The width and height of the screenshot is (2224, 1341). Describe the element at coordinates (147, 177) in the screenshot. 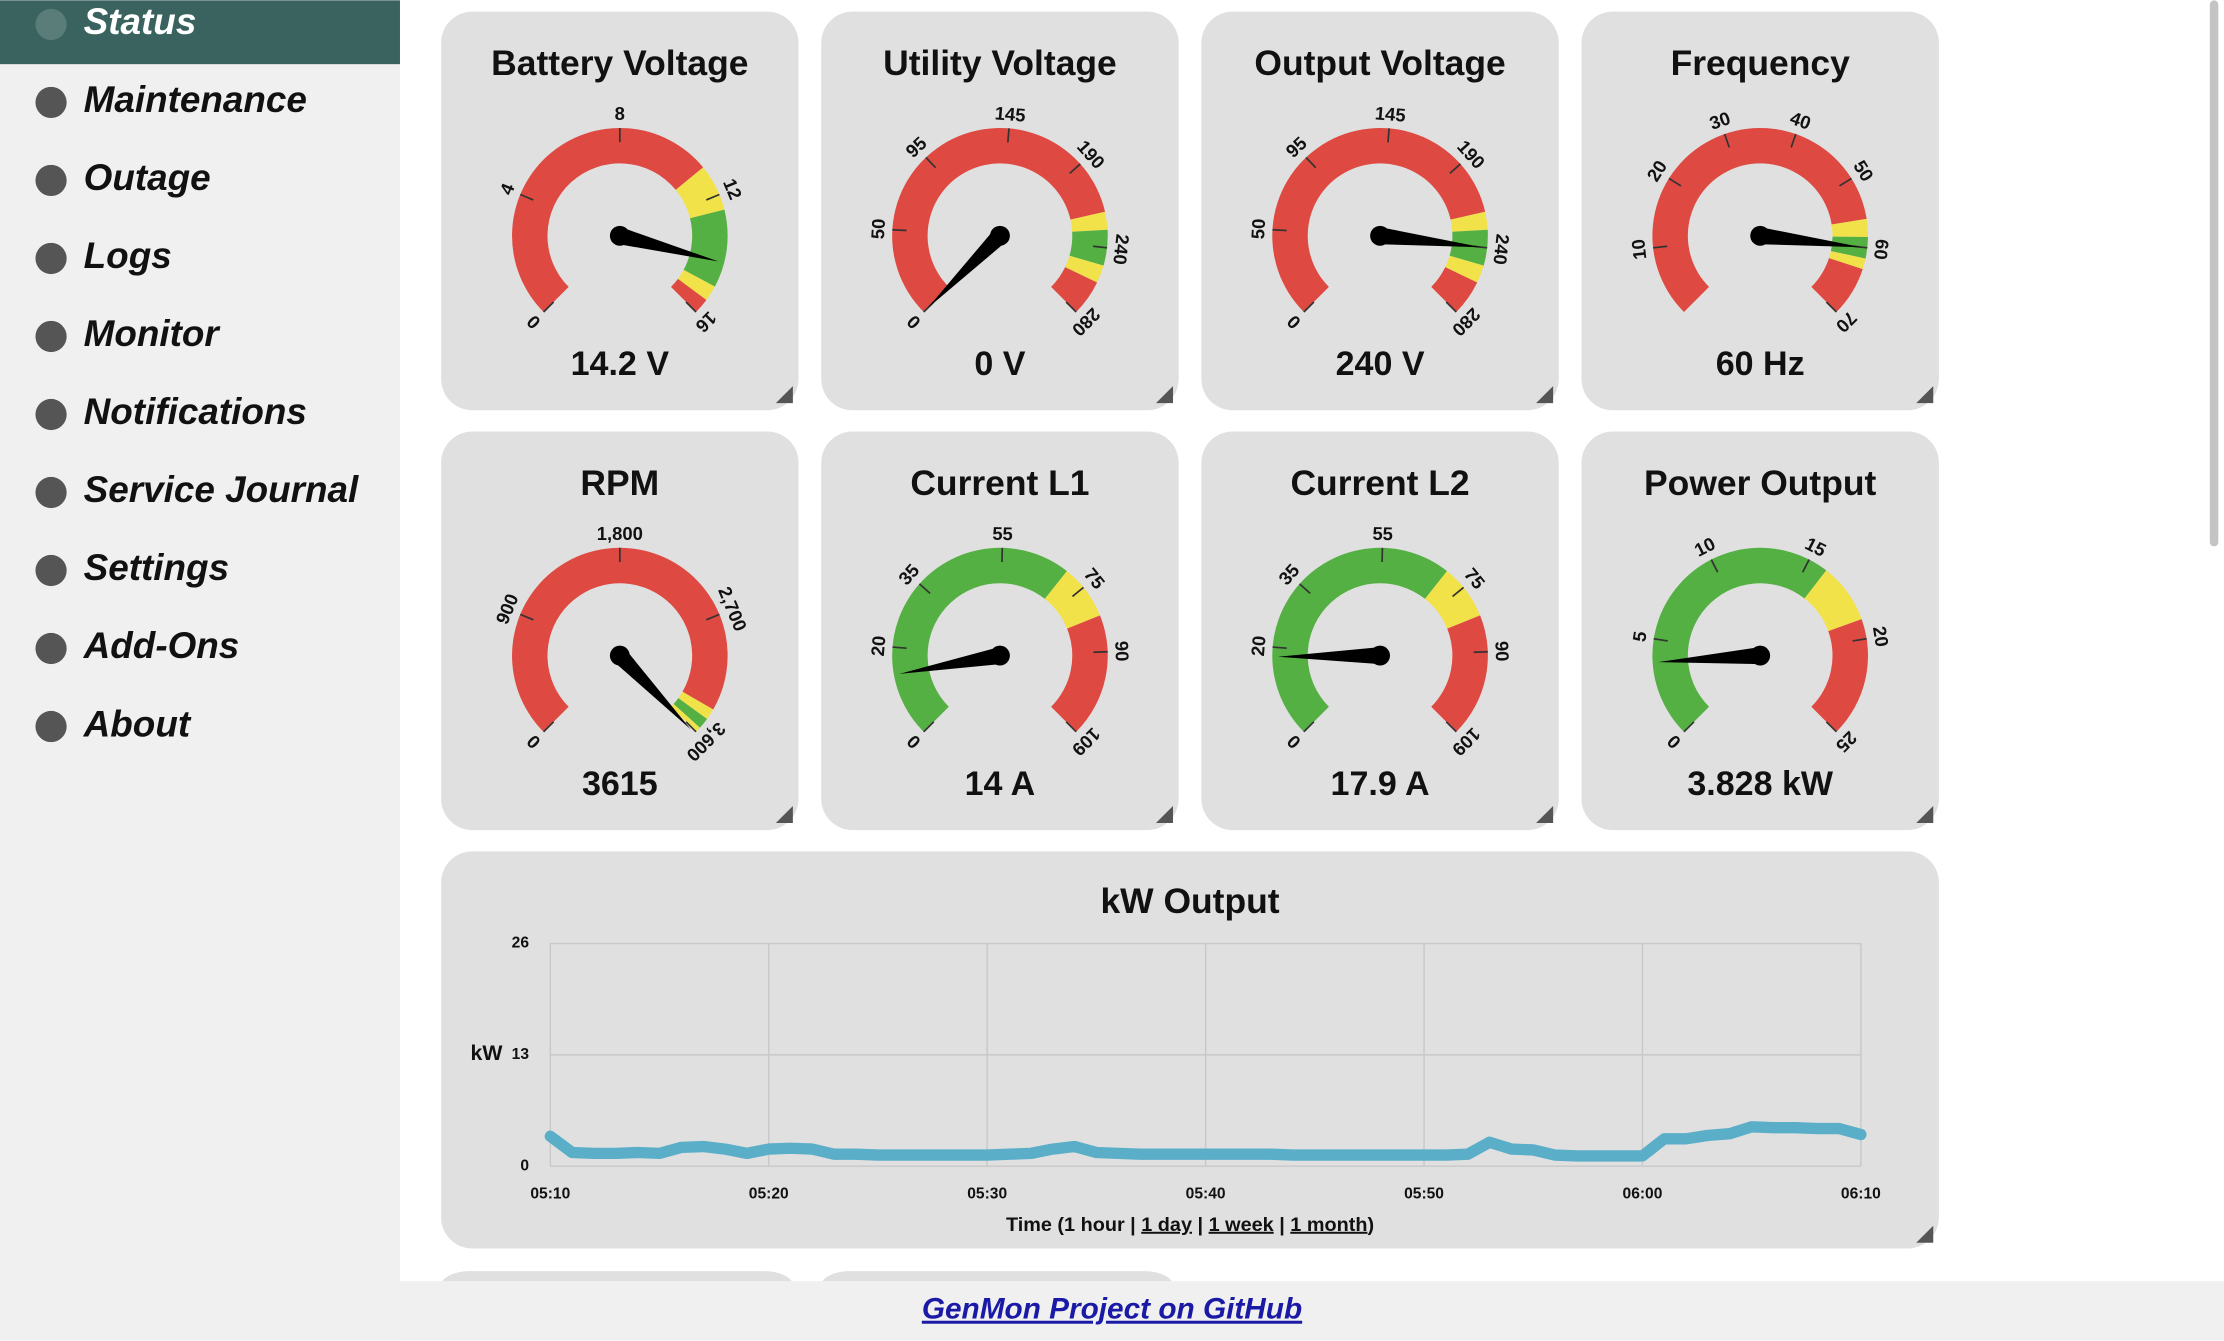

I see `nav-item: Outage` at that location.